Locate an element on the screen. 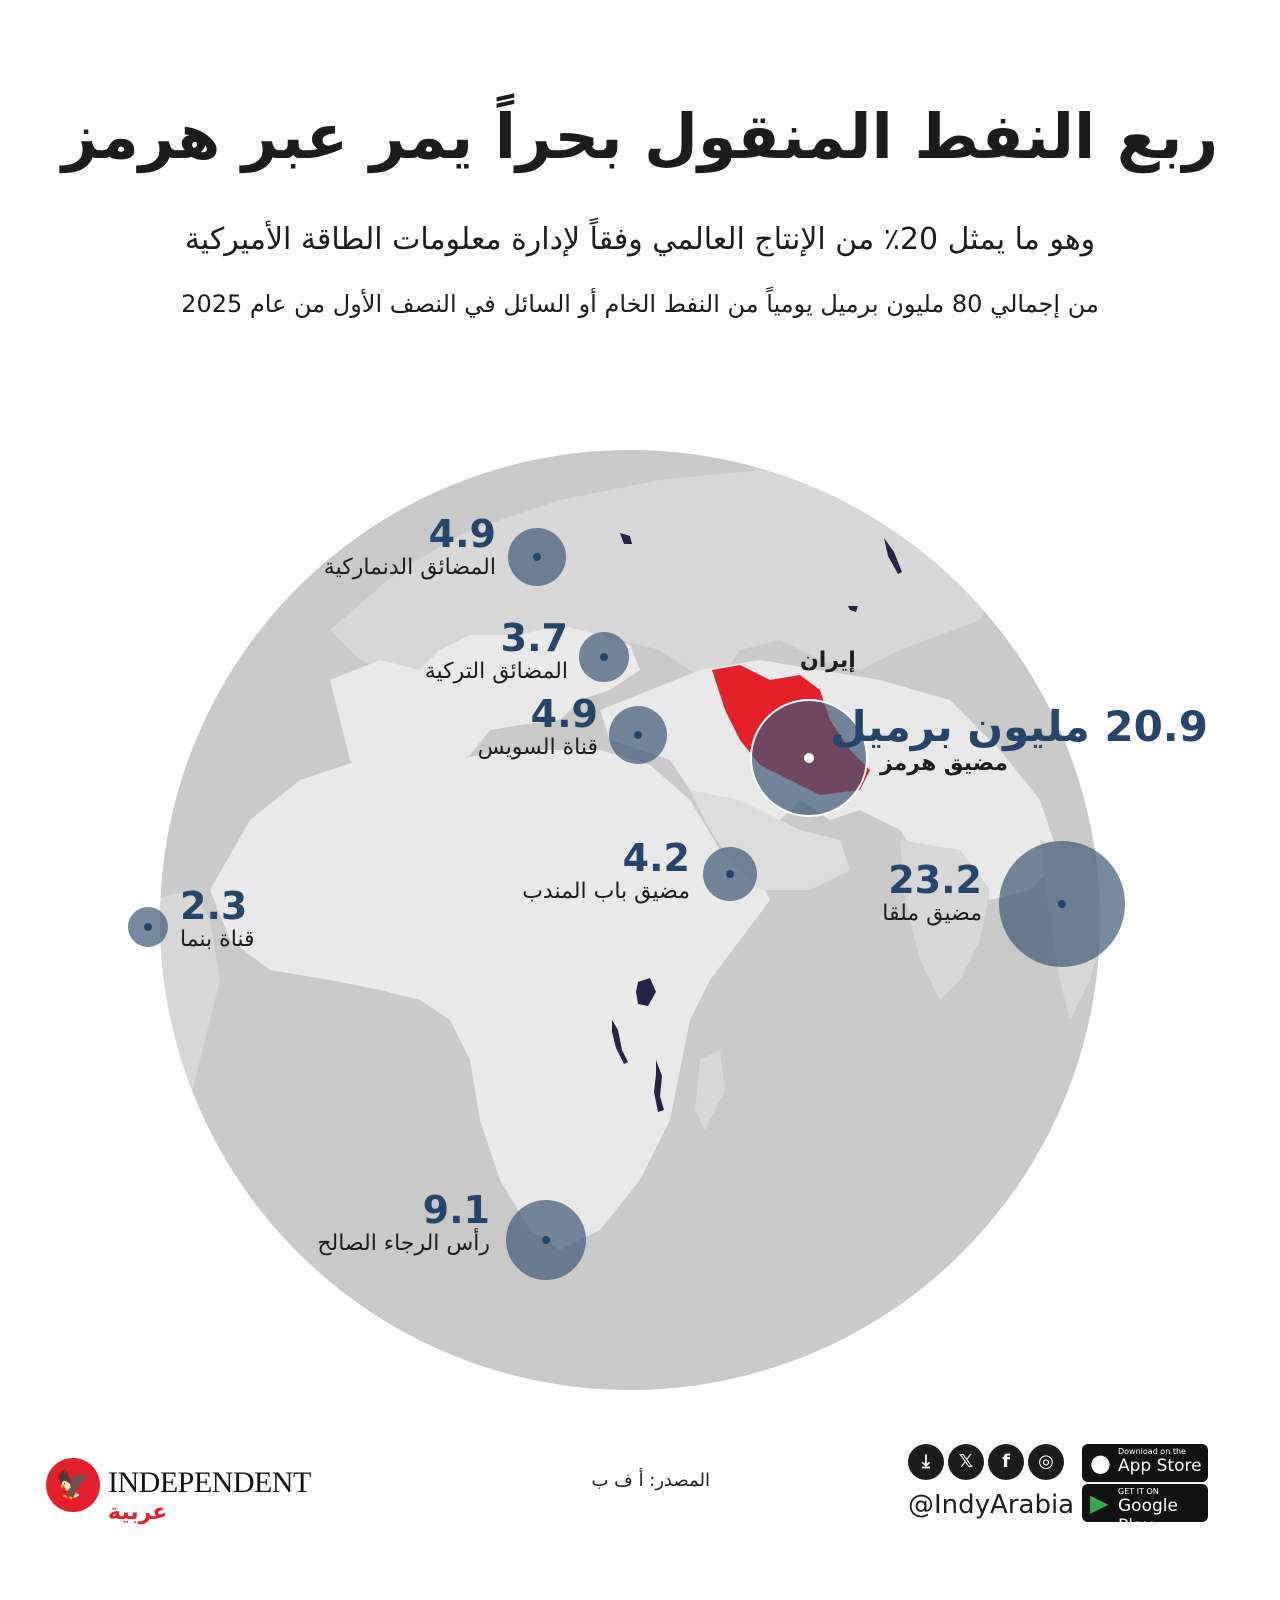 Image resolution: width=1280 pixels, height=1600 pixels. independent-arabia-logo: 🦅 INDEPENDENT عربية is located at coordinates (196, 1496).